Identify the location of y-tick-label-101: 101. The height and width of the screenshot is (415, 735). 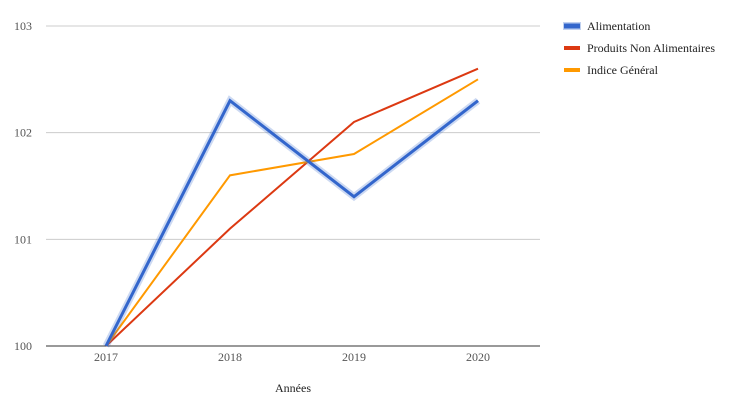
(23, 239).